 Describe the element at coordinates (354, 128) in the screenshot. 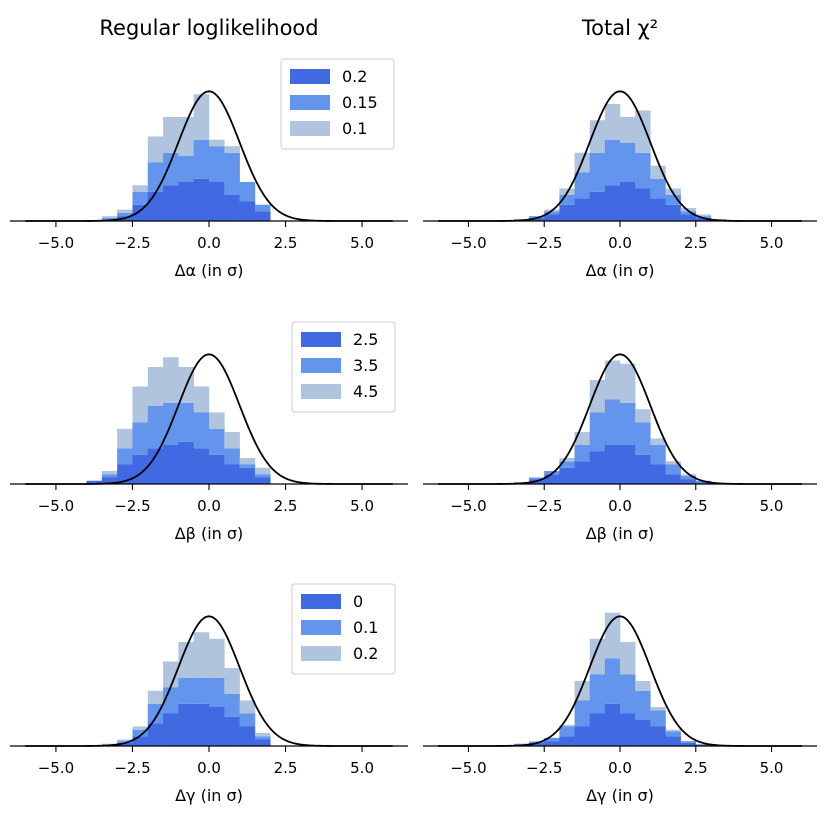

I see `legend-label-0.1: 0.1` at that location.